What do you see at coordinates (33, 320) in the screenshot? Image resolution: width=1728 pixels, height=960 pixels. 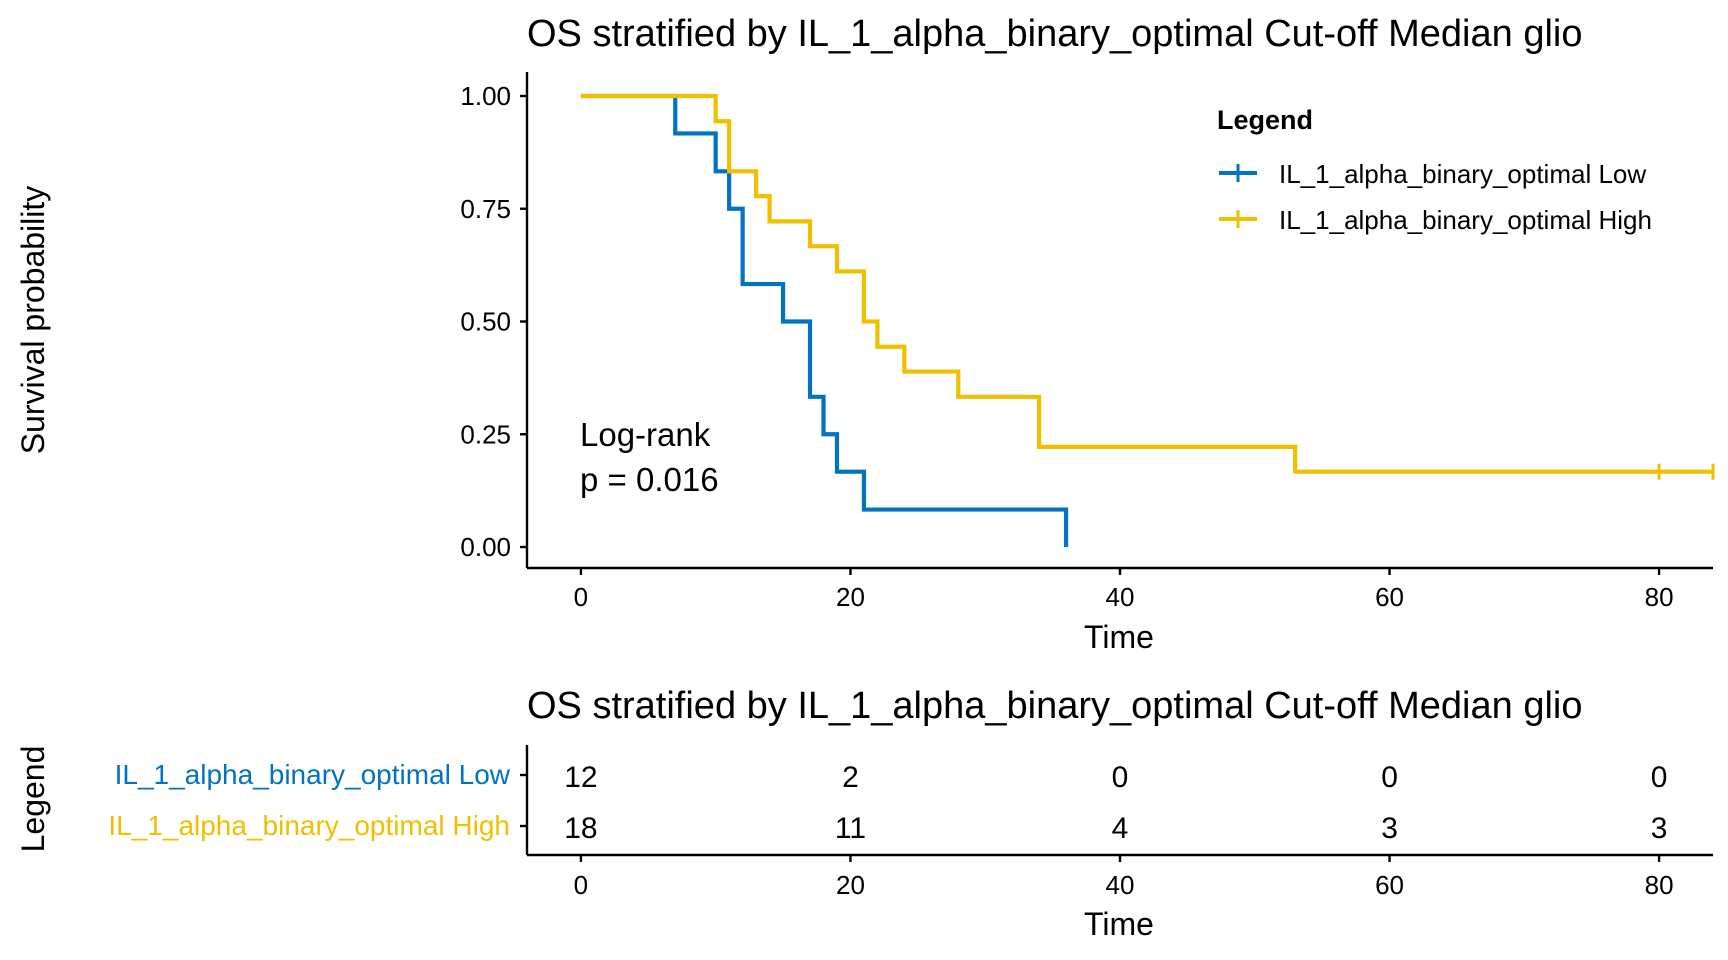 I see `y-axis-title: Survival probability` at bounding box center [33, 320].